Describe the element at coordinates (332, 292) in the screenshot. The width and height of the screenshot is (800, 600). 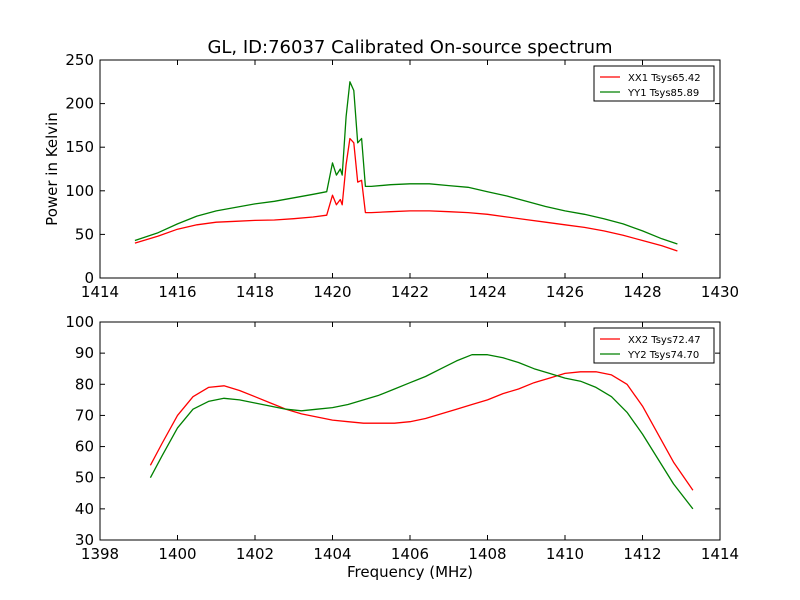
I see `x-tick-label: 1420` at that location.